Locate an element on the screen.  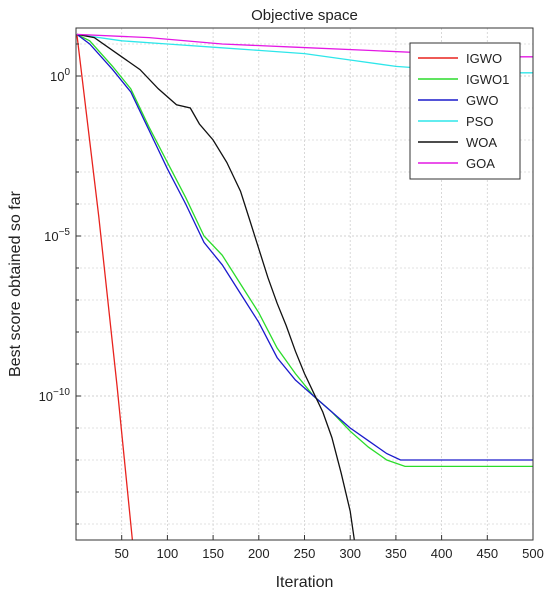
y-tick-label: 10⁰ is located at coordinates (60, 75).